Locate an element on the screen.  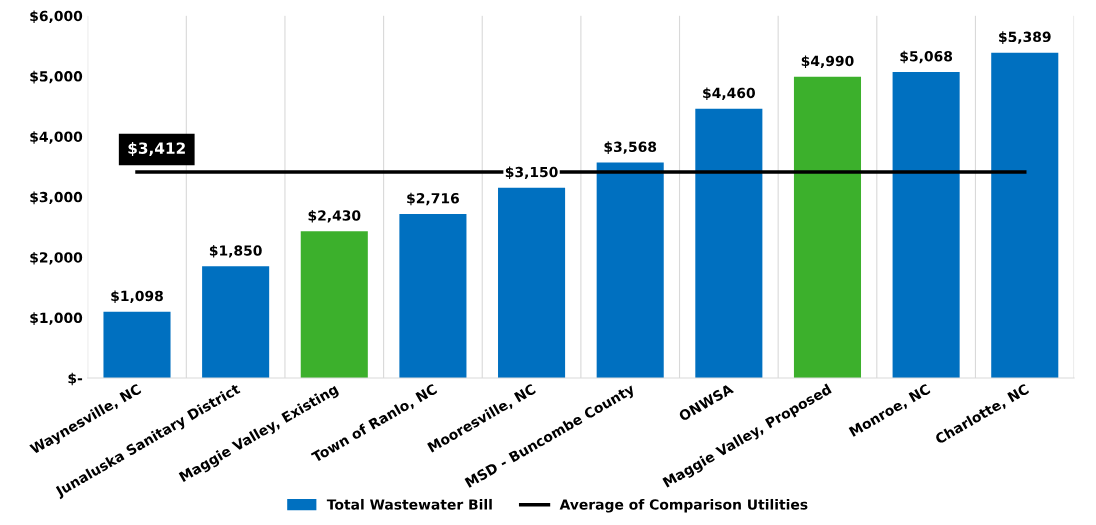
y-tick-label: $1,000 is located at coordinates (56, 318).